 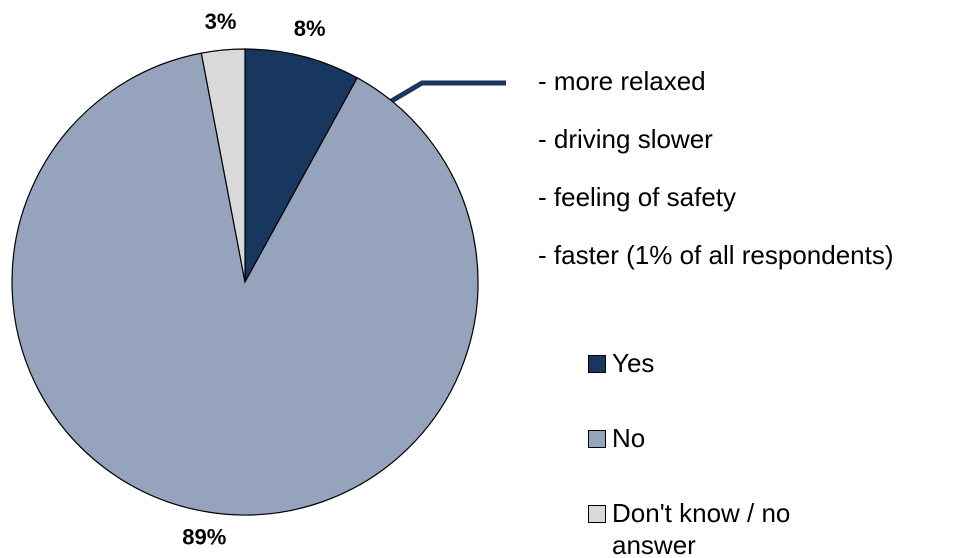 What do you see at coordinates (716, 255) in the screenshot?
I see `annotation: - faster (1% of all respondents)` at bounding box center [716, 255].